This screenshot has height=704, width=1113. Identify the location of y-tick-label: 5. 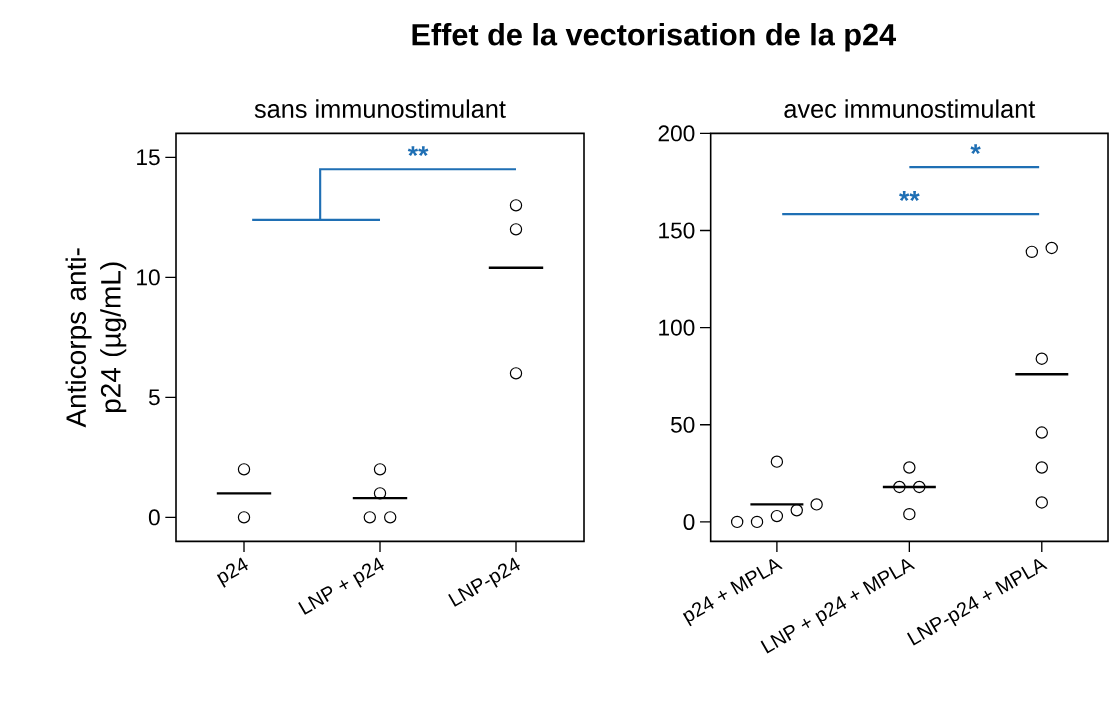
(154, 397).